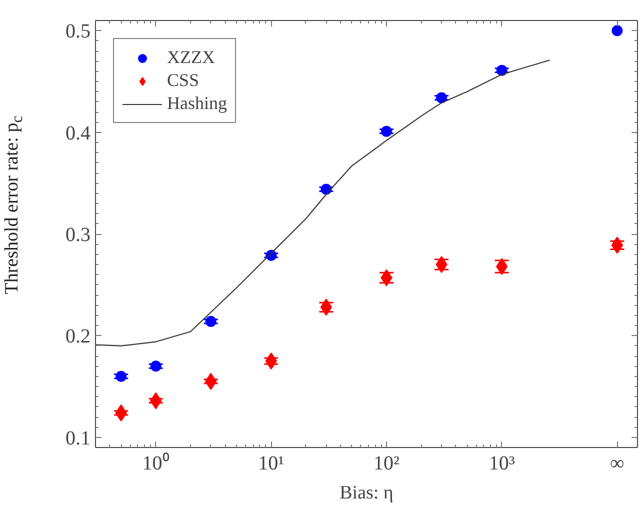 The width and height of the screenshot is (643, 506). What do you see at coordinates (197, 103) in the screenshot?
I see `legend-label: Hashing` at bounding box center [197, 103].